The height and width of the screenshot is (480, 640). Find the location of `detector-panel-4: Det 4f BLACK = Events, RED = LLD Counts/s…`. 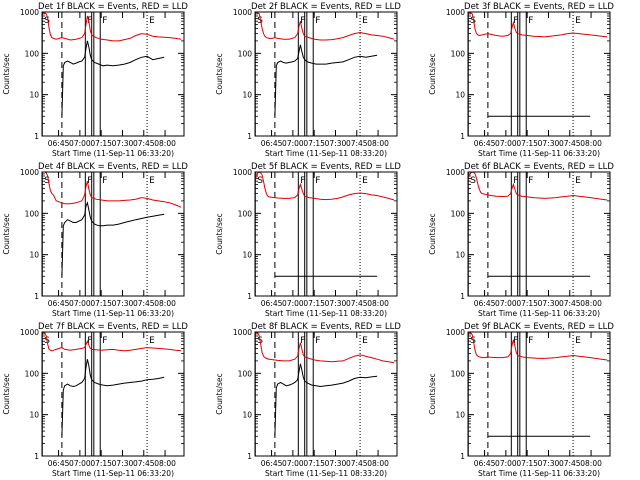

detector-panel-4: Det 4f BLACK = Events, RED = LLD Counts/s… is located at coordinates (95, 240).